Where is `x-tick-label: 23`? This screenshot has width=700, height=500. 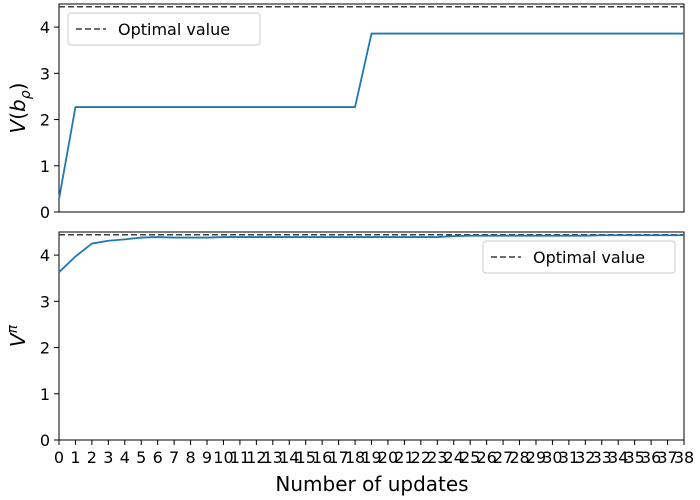
x-tick-label: 23 is located at coordinates (437, 457).